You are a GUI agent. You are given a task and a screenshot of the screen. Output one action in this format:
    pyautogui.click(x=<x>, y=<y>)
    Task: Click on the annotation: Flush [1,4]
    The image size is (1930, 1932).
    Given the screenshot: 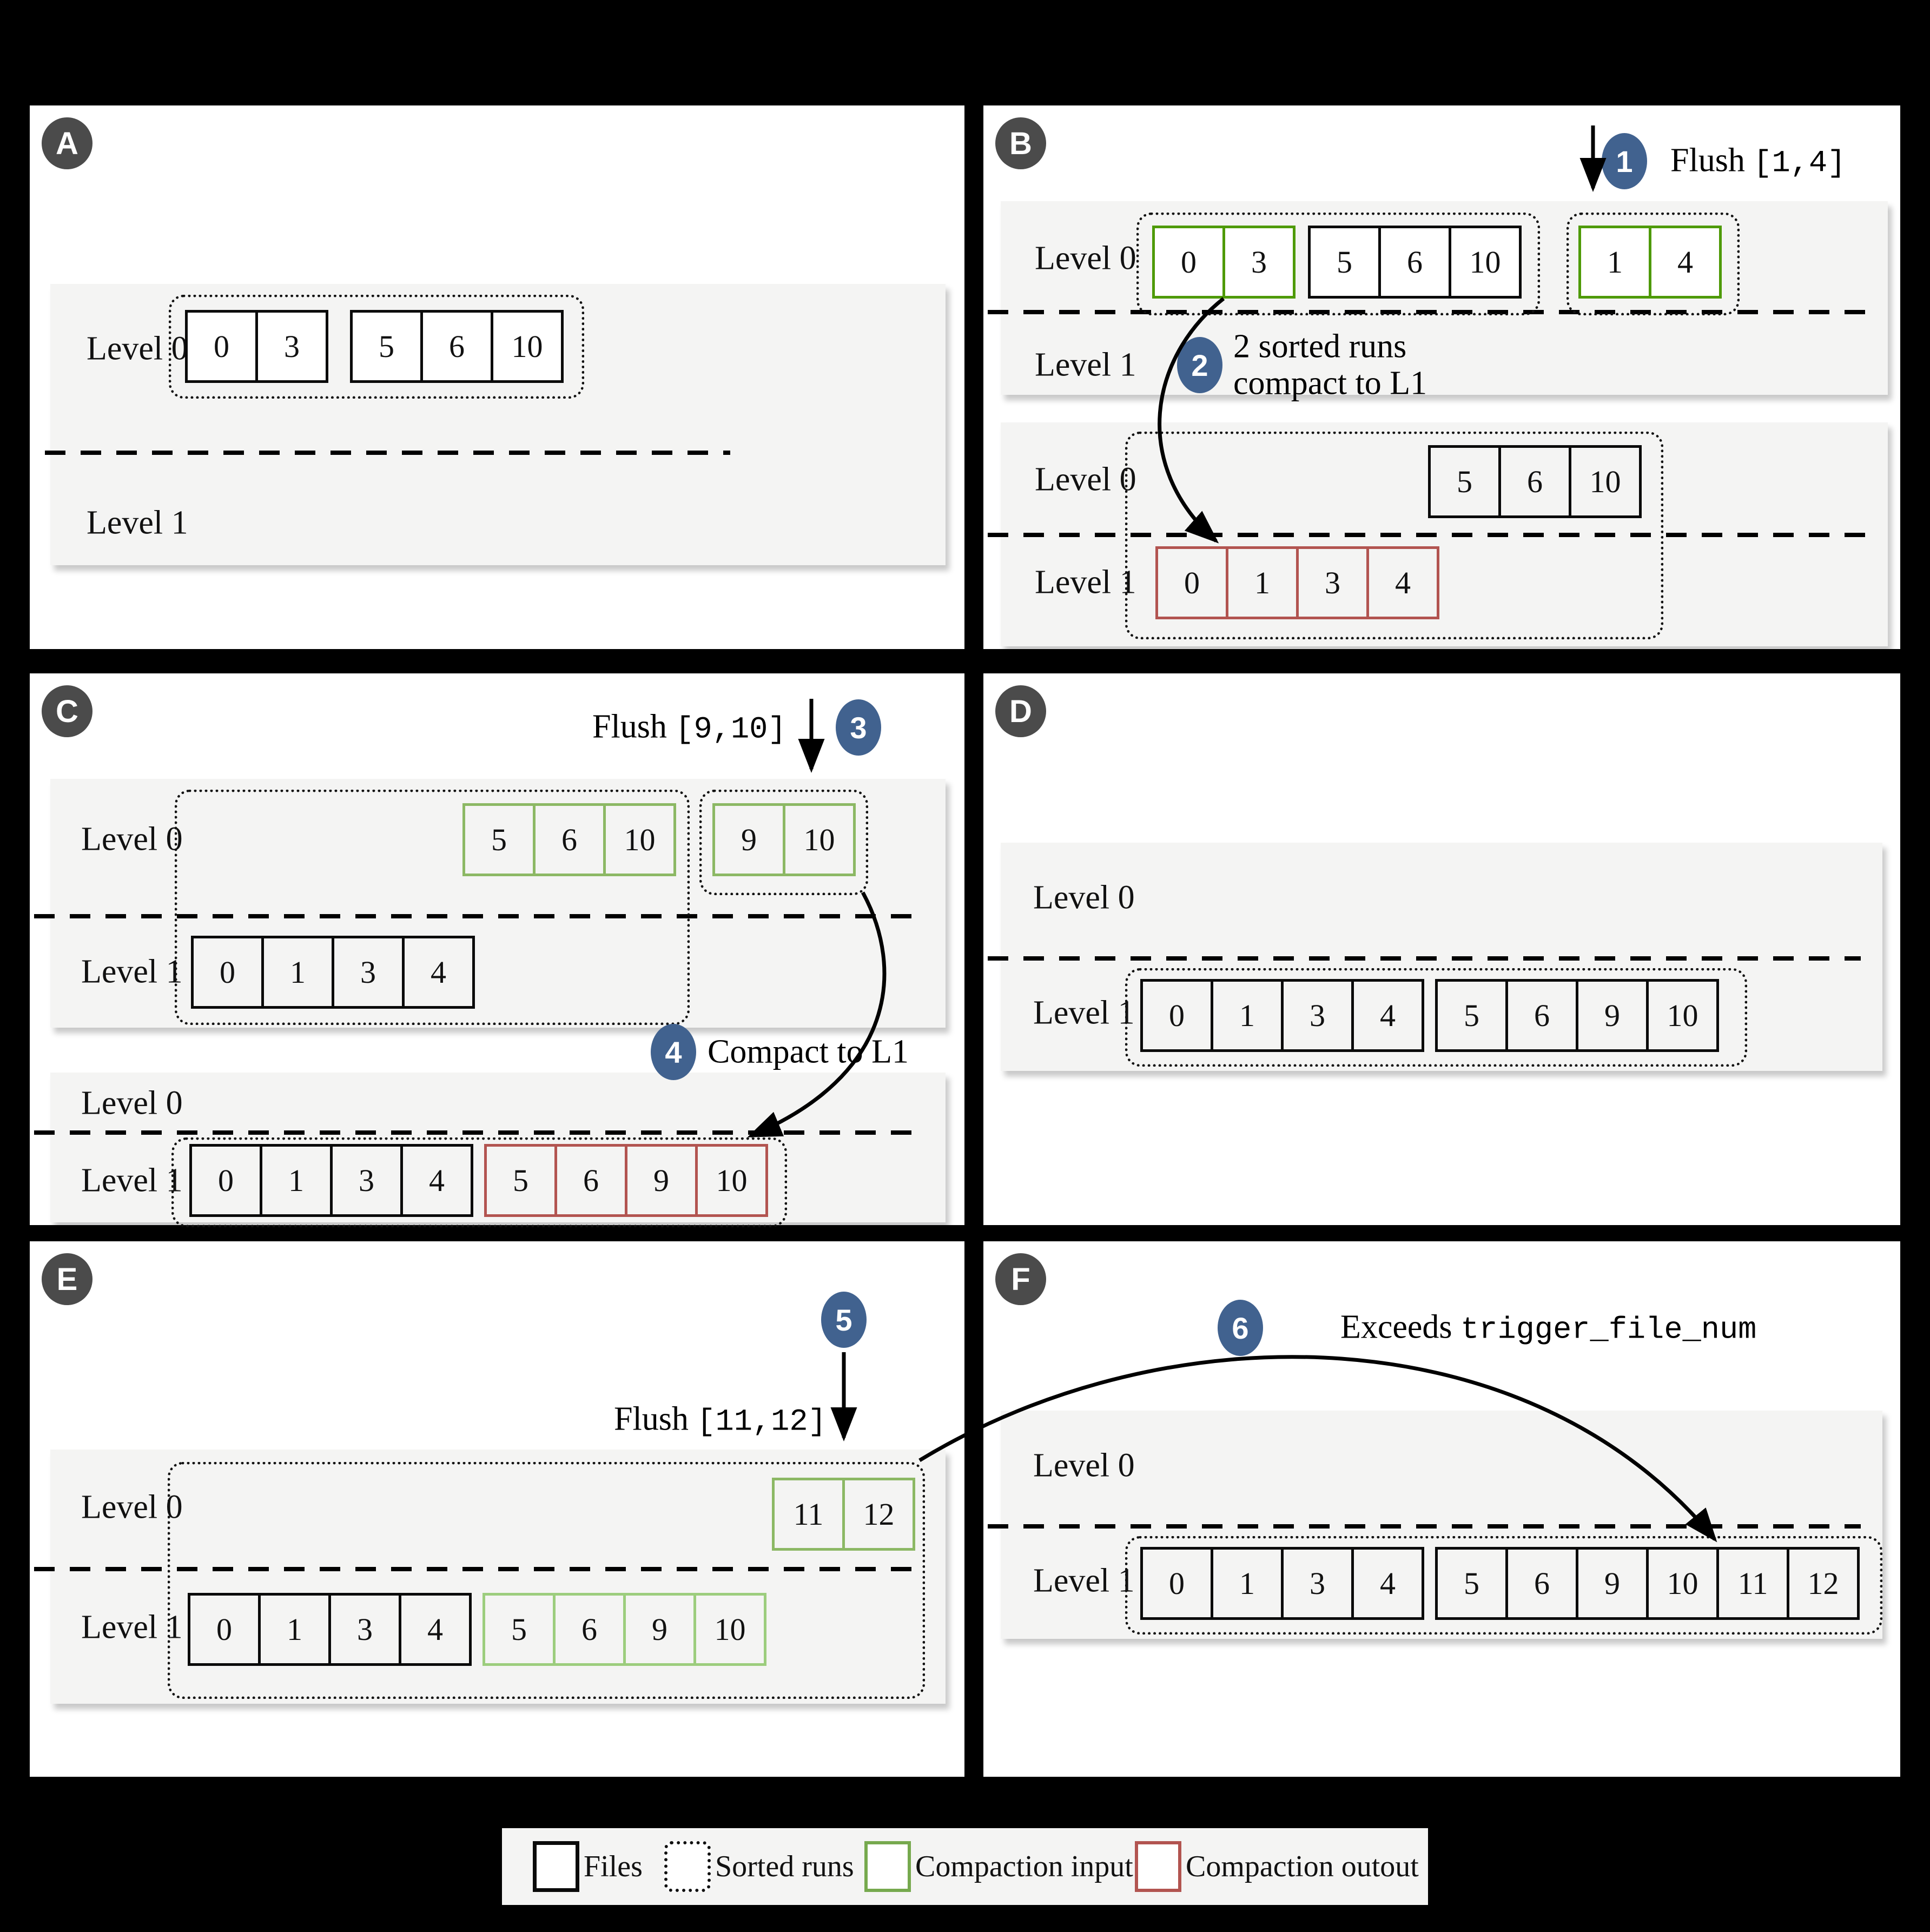 What is the action you would take?
    pyautogui.click(x=1758, y=161)
    